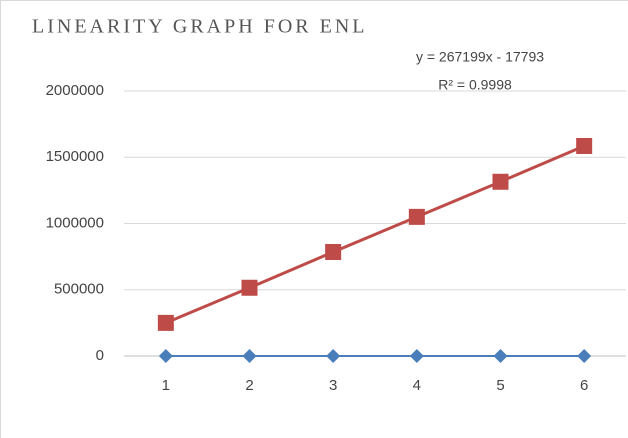 This screenshot has height=438, width=628. What do you see at coordinates (75, 222) in the screenshot?
I see `y-tick-label: 1000000` at bounding box center [75, 222].